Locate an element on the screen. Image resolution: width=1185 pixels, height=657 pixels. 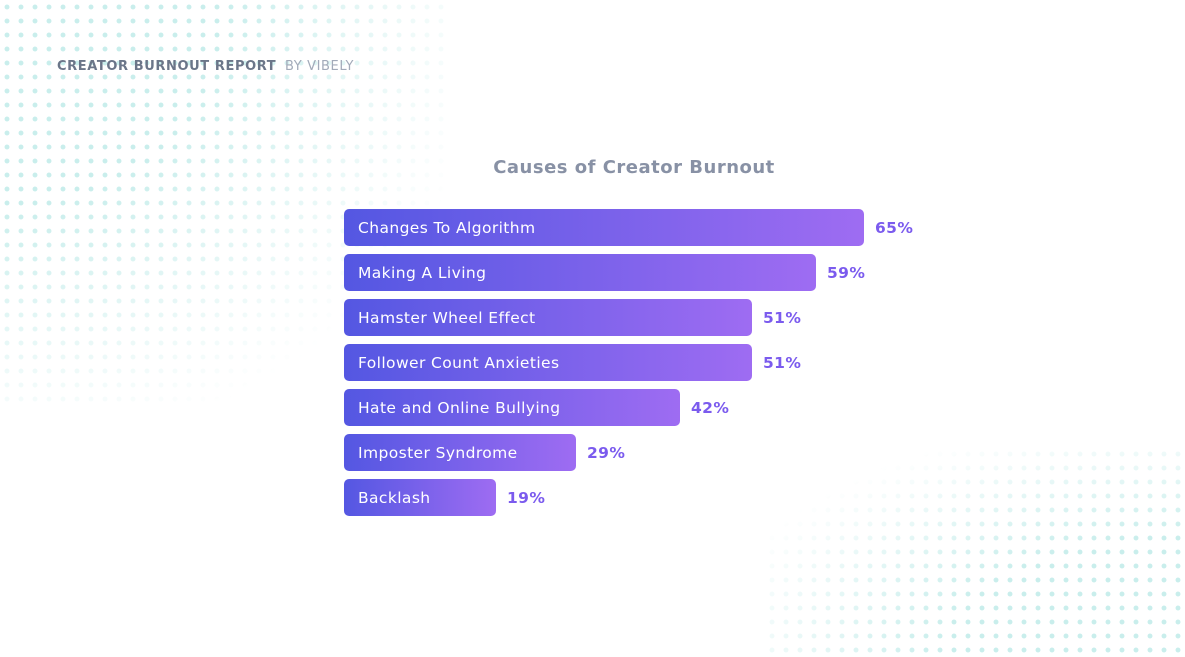
bar-row: Follower Count Anxieties 51% is located at coordinates (654, 362).